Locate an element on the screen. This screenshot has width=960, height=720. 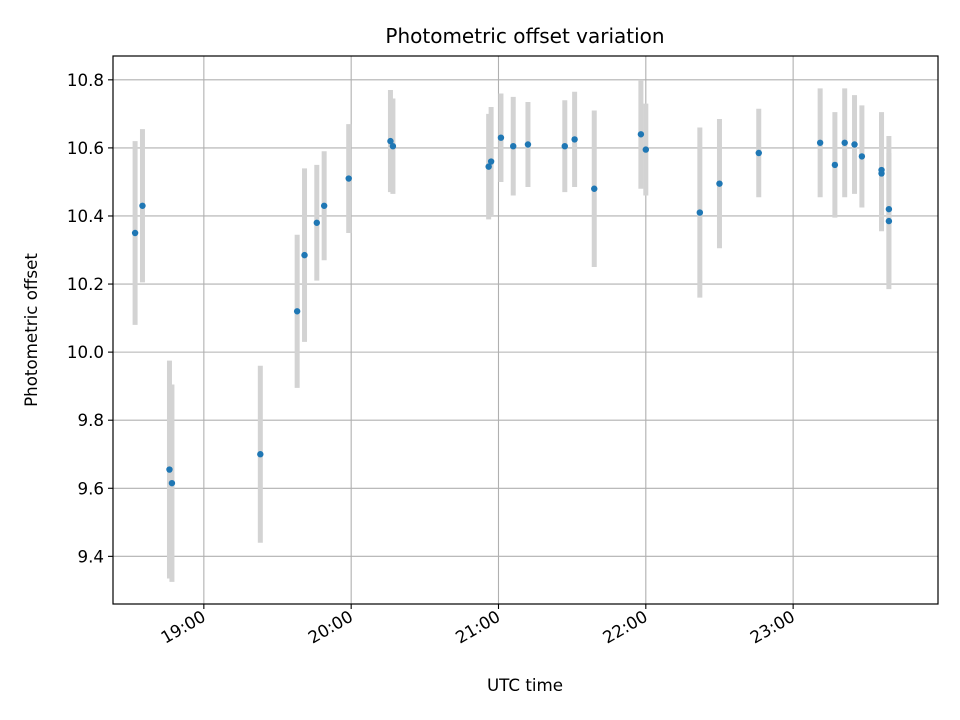
y-tick-label: 9.8 is located at coordinates (90, 420).